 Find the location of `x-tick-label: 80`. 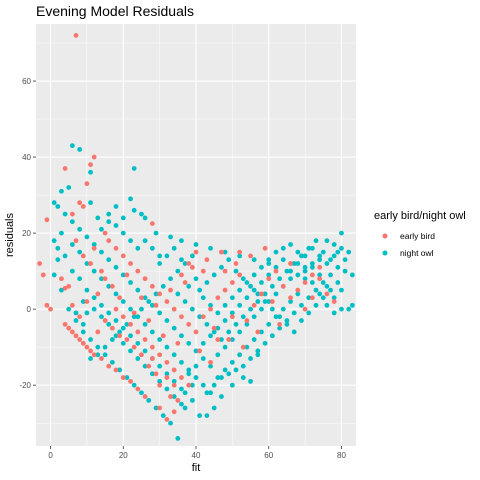

x-tick-label: 80 is located at coordinates (341, 455).